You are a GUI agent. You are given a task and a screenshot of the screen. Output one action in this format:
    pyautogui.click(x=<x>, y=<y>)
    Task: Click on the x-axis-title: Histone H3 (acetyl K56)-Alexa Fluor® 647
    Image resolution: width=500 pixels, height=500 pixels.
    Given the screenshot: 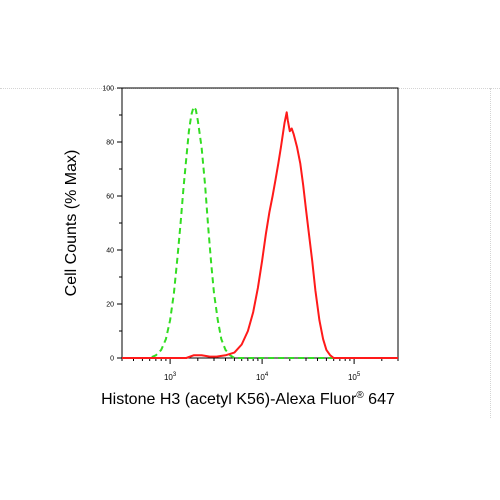 What is the action you would take?
    pyautogui.click(x=248, y=399)
    